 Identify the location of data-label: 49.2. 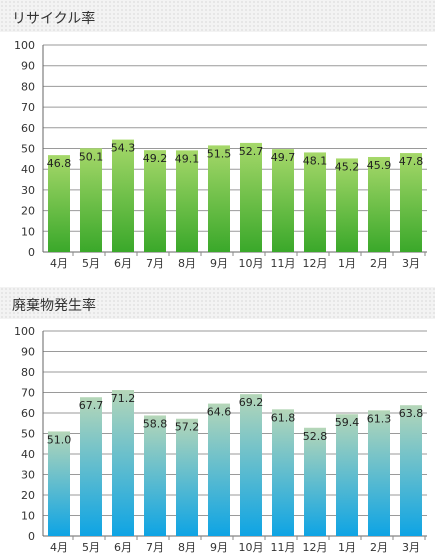
(155, 158).